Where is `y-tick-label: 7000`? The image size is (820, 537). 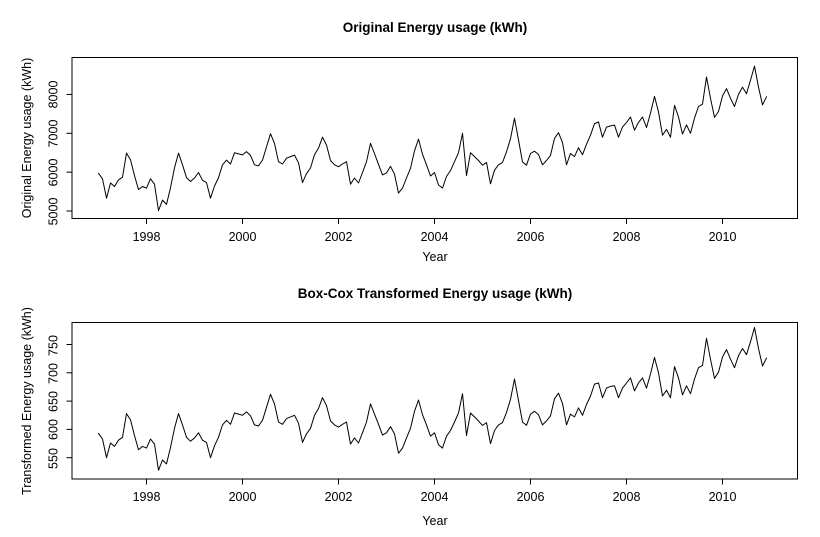 y-tick-label: 7000 is located at coordinates (53, 133).